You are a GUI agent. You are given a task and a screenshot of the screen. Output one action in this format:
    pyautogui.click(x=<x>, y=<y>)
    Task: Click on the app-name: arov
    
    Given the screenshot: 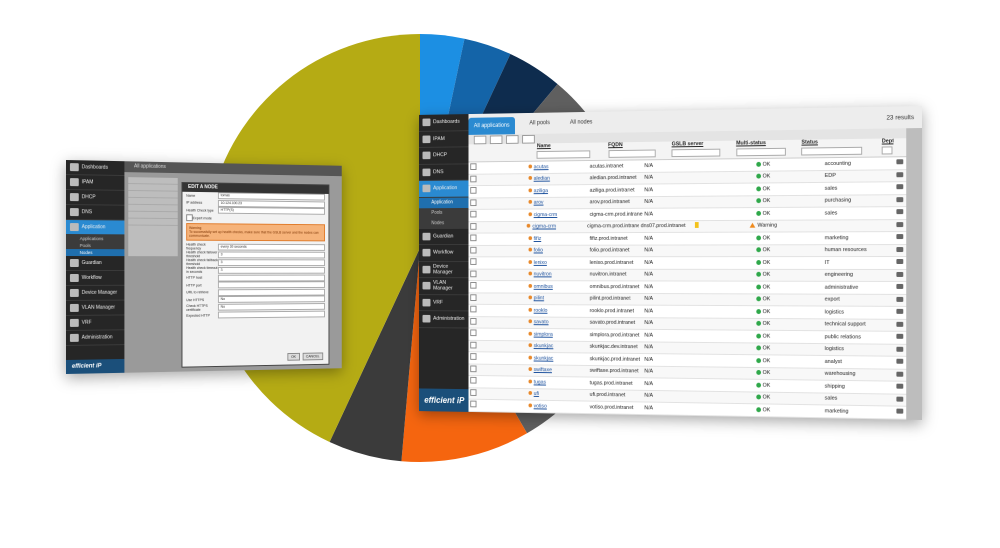 What is the action you would take?
    pyautogui.click(x=538, y=203)
    